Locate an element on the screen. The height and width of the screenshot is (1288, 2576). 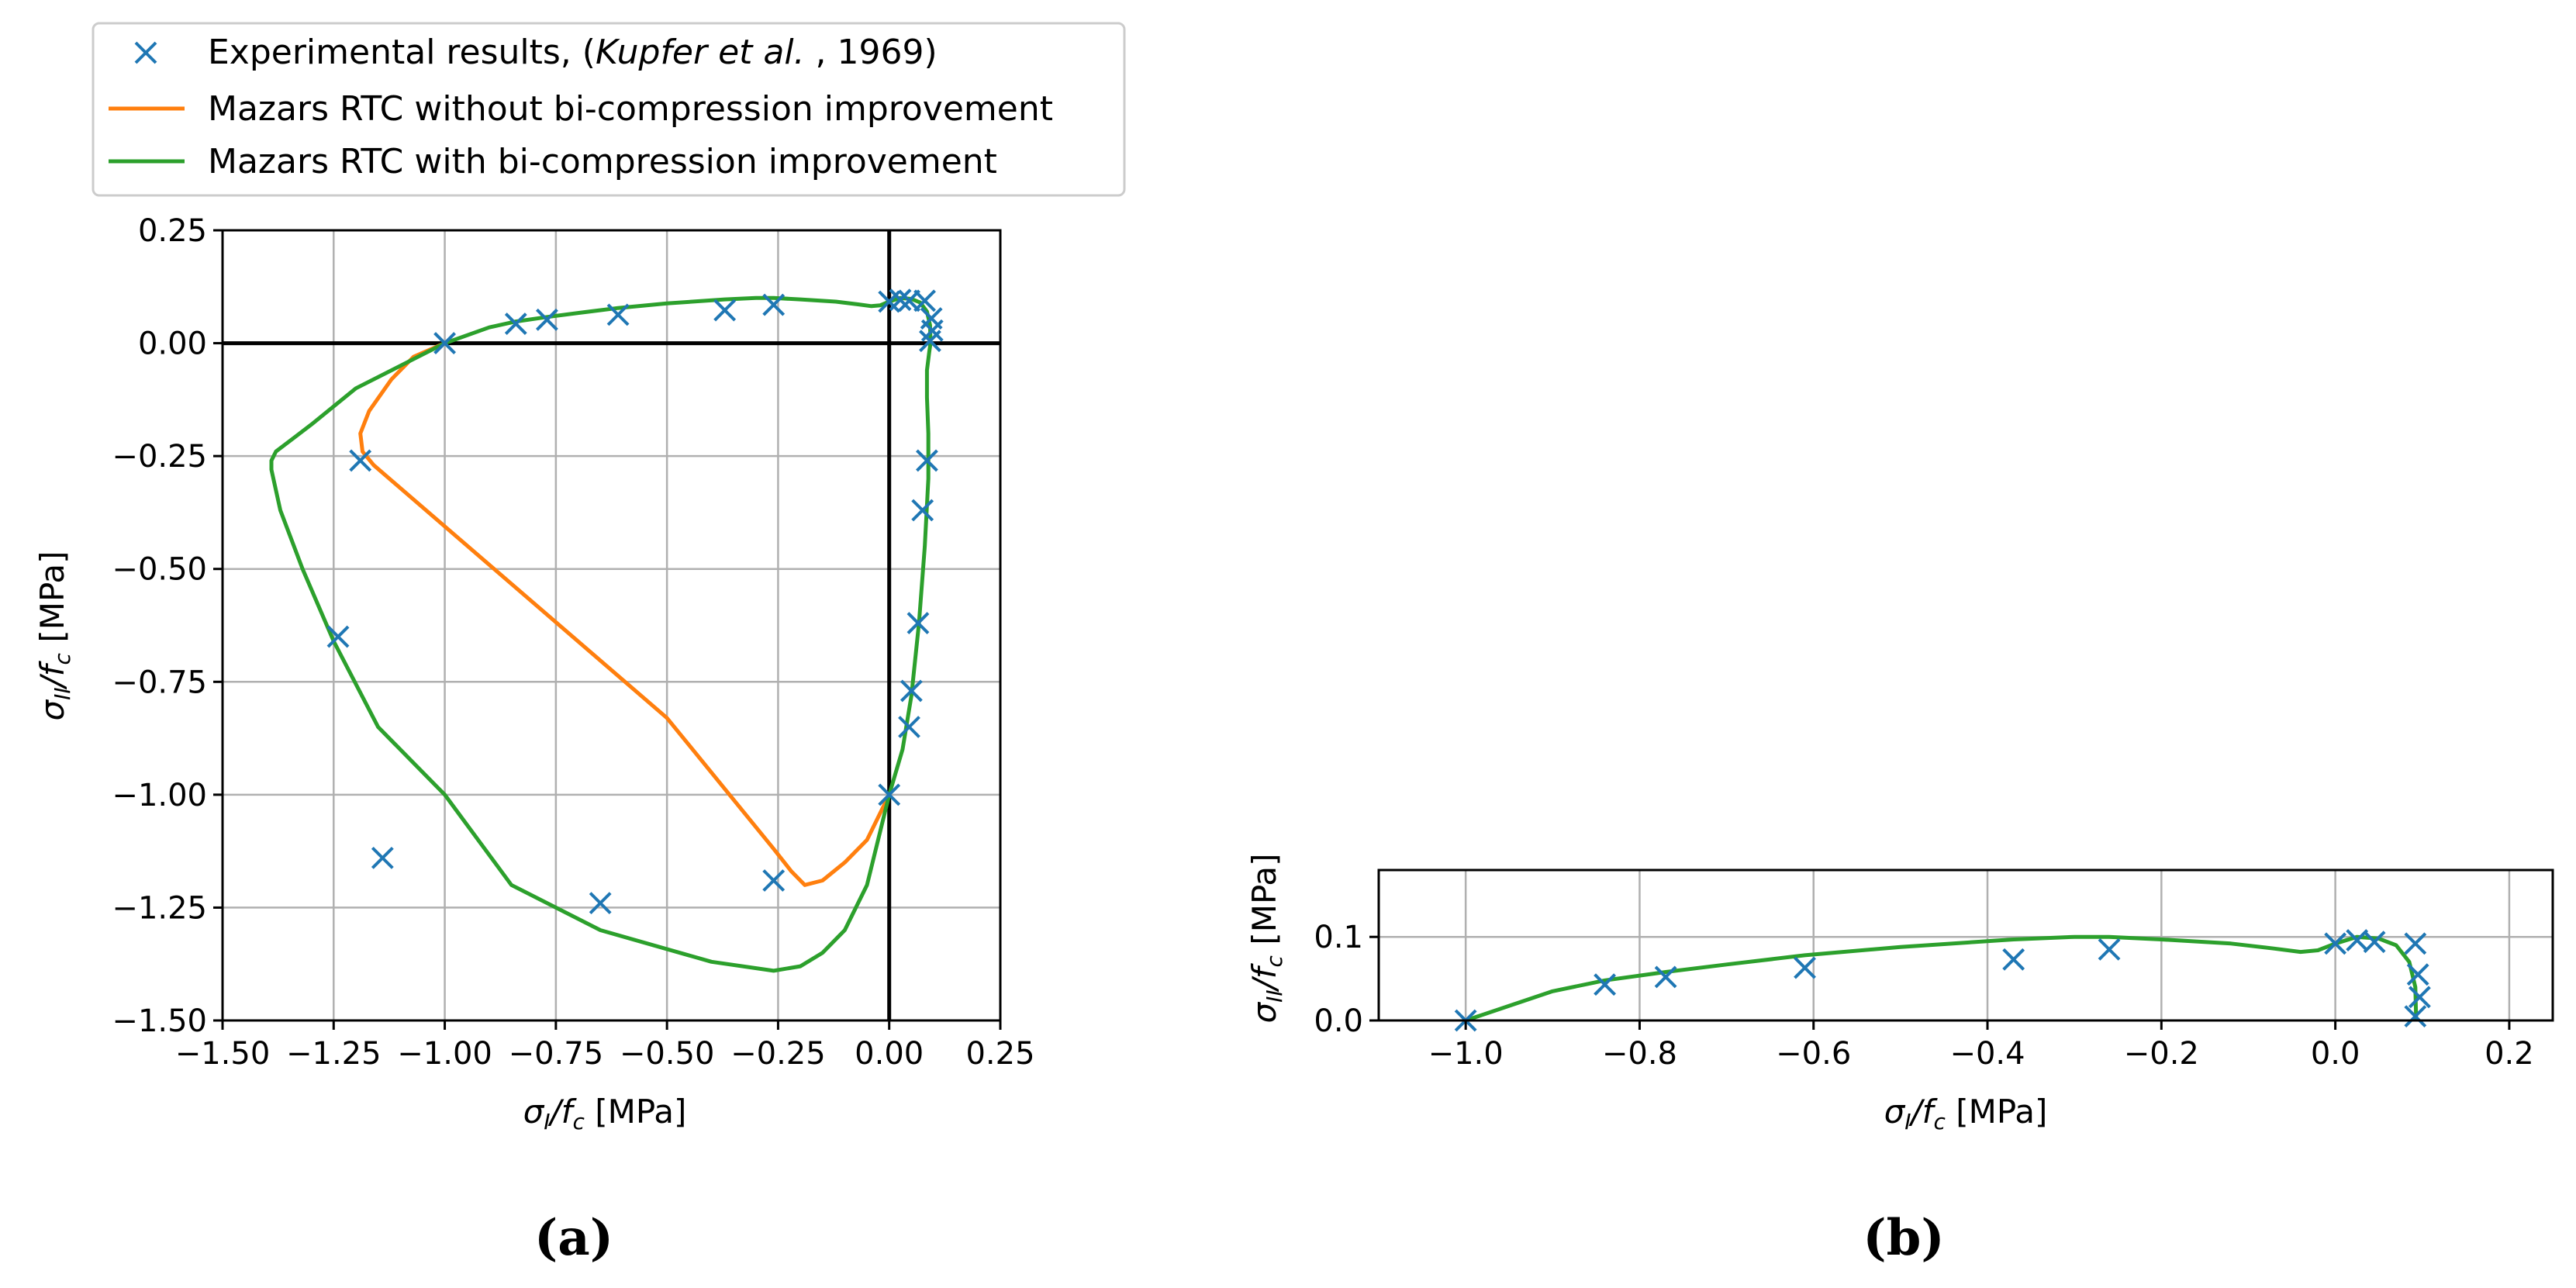
x-tick-label: 0.2 is located at coordinates (2509, 1054).